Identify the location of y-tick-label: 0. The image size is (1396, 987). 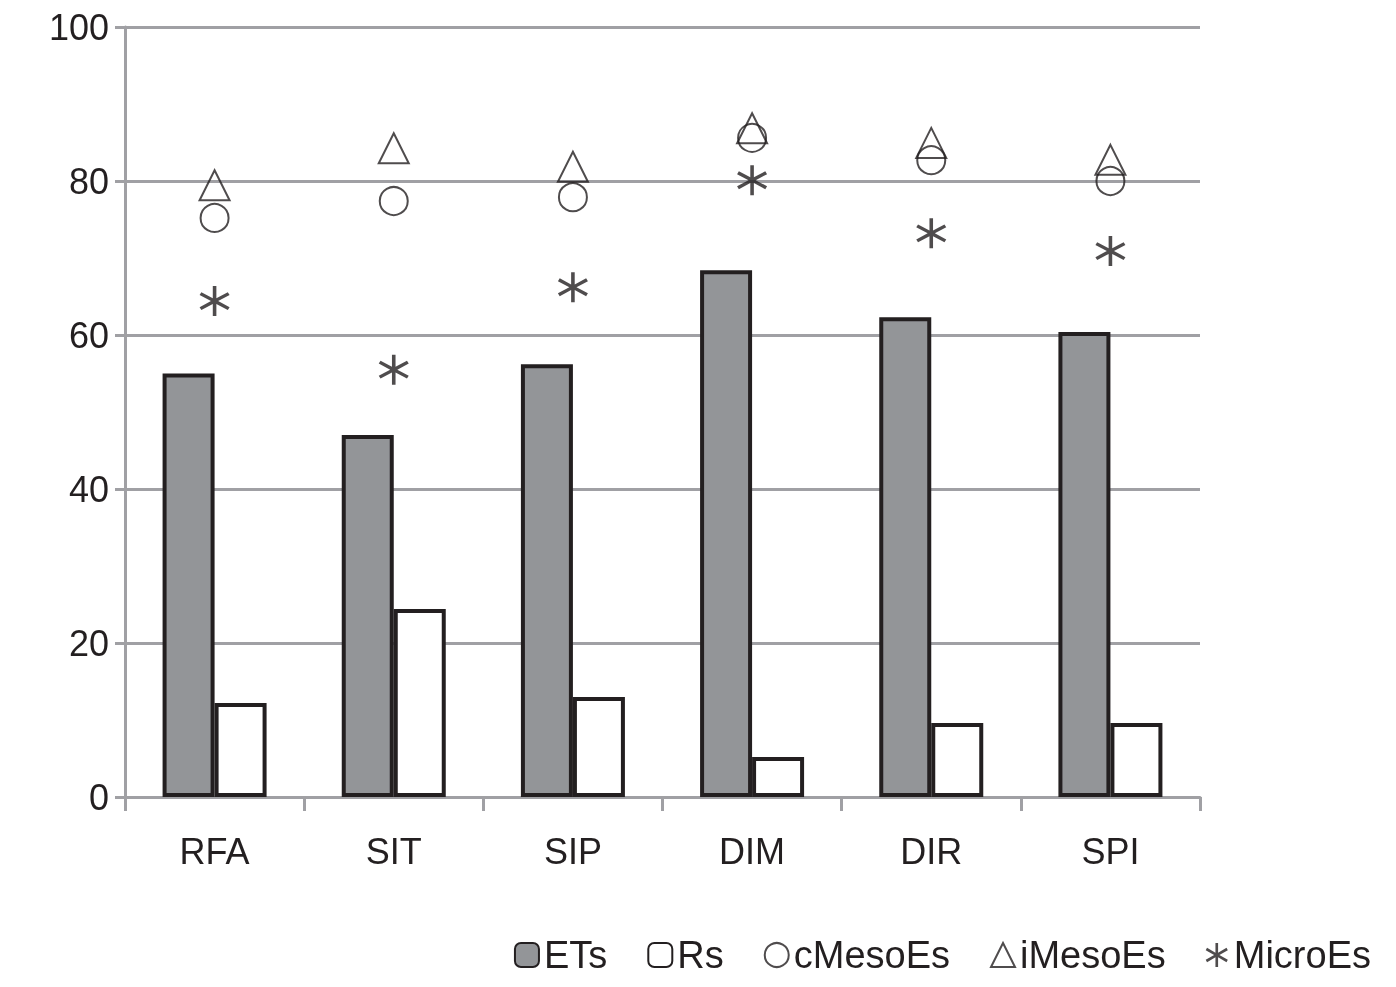
(98, 797).